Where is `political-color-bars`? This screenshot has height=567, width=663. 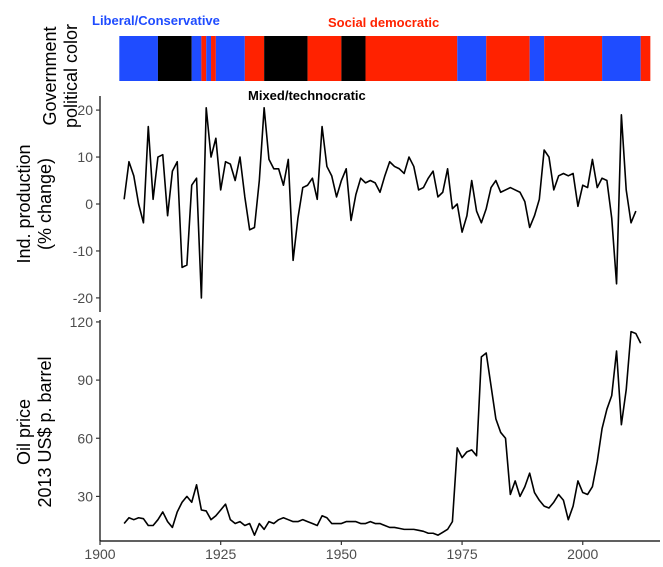 political-color-bars is located at coordinates (385, 58).